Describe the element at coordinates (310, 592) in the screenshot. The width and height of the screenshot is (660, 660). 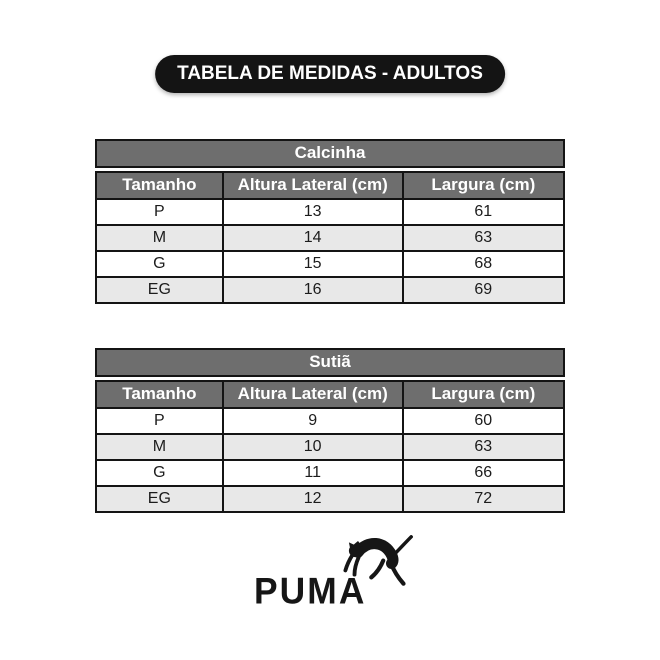
I see `puma-wordmark: PUMA` at that location.